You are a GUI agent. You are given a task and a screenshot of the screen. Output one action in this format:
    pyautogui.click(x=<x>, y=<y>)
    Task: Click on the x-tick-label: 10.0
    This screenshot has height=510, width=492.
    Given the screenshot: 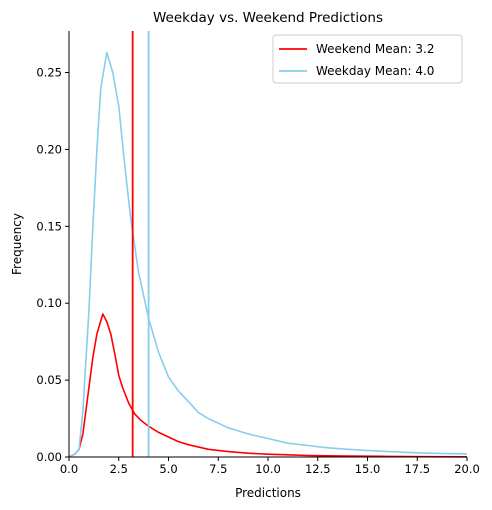 What is the action you would take?
    pyautogui.click(x=268, y=469)
    